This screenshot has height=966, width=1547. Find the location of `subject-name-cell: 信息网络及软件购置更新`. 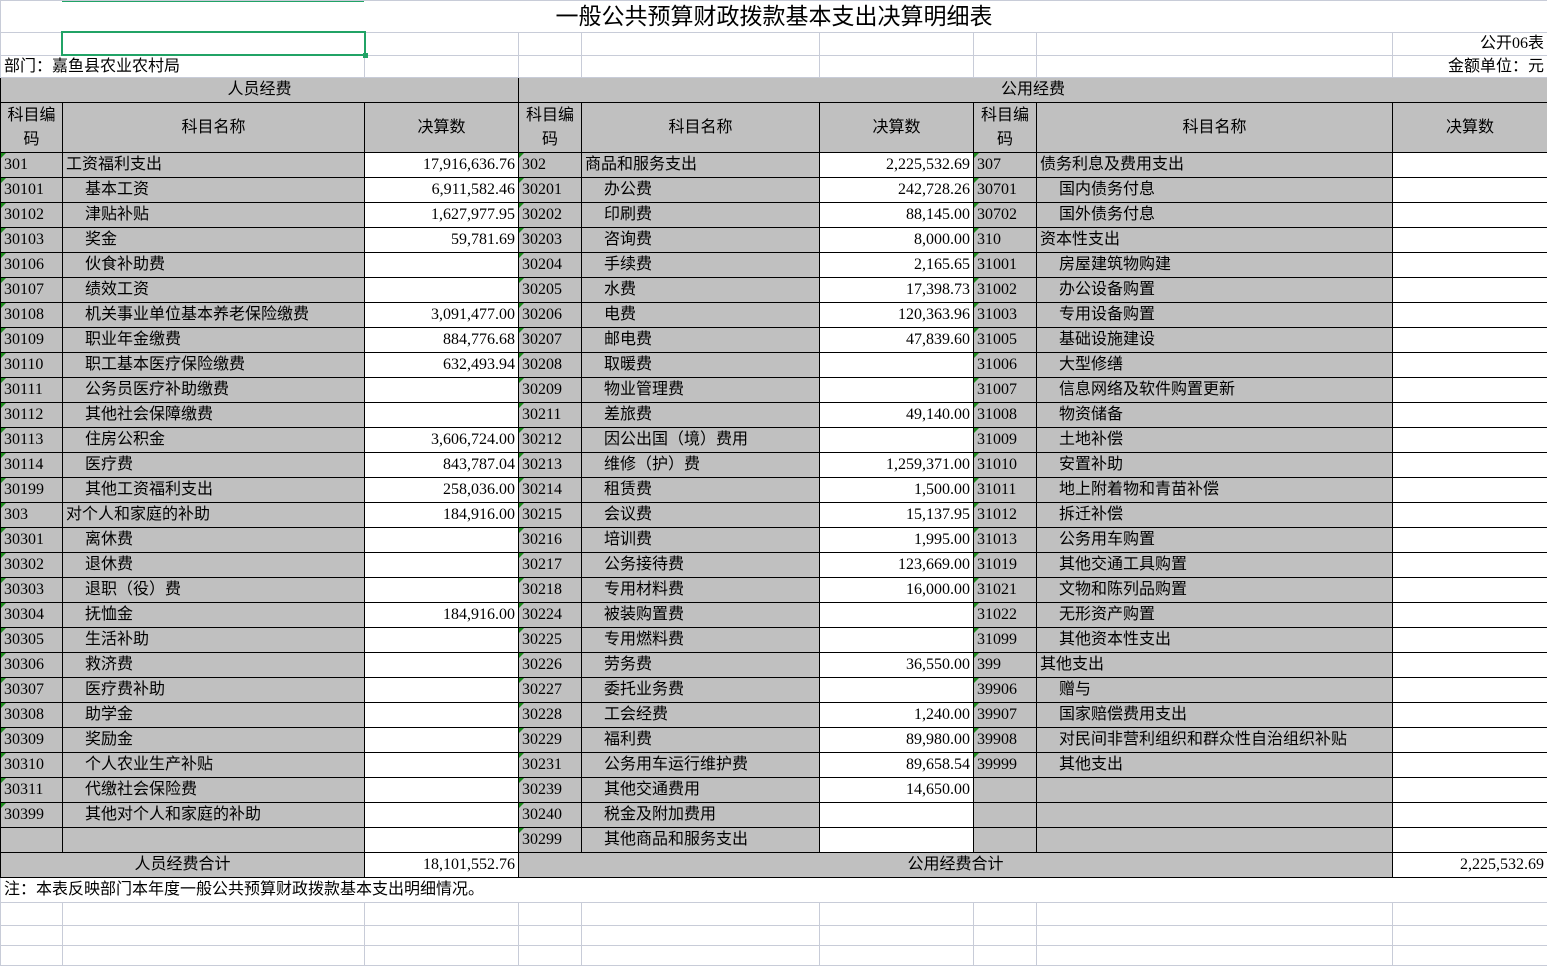

subject-name-cell: 信息网络及软件购置更新 is located at coordinates (1215, 390).